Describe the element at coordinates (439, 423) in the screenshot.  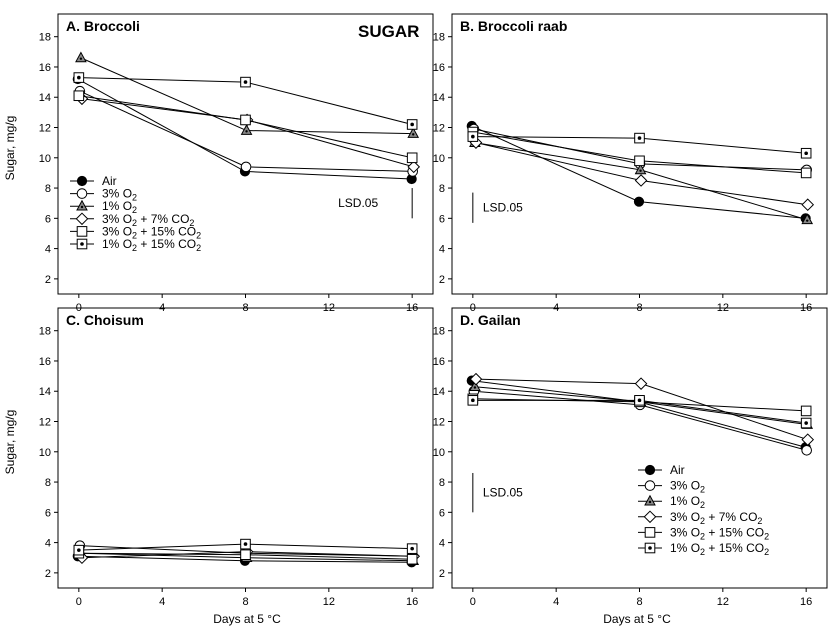
I see `y-tick-label: 12` at that location.